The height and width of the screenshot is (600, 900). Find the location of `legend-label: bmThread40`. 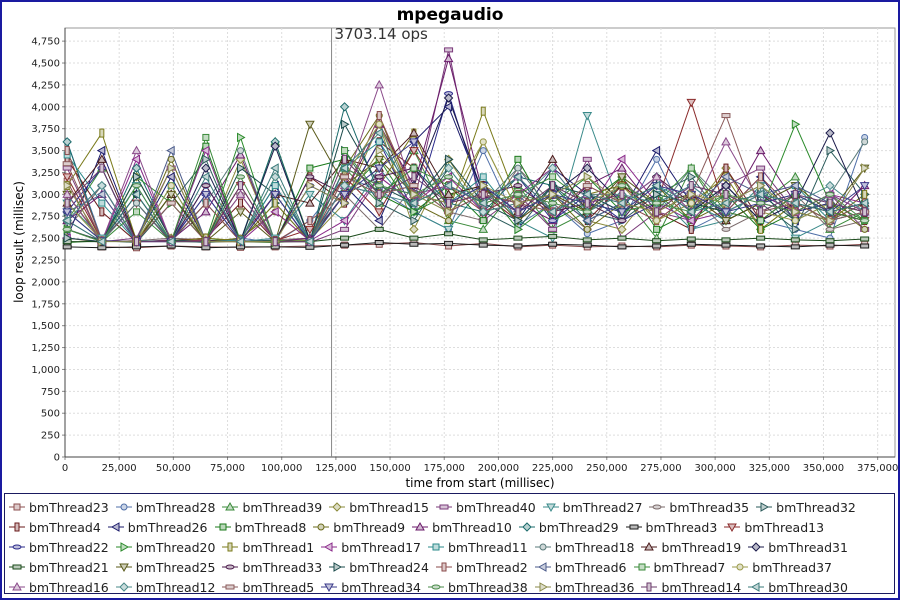

legend-label: bmThread40 is located at coordinates (495, 507).